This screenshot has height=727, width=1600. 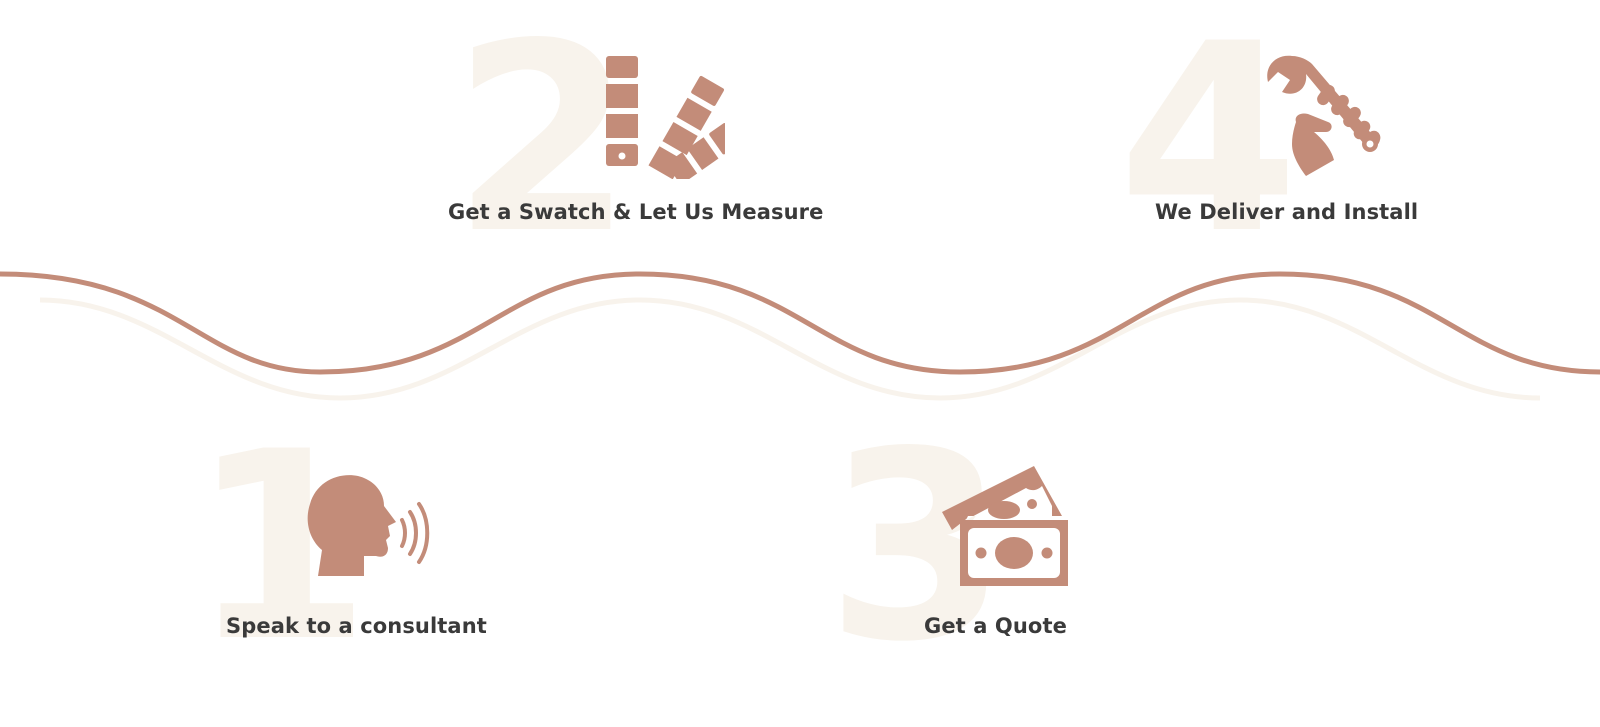 What do you see at coordinates (665, 117) in the screenshot?
I see `color-swatch-icon` at bounding box center [665, 117].